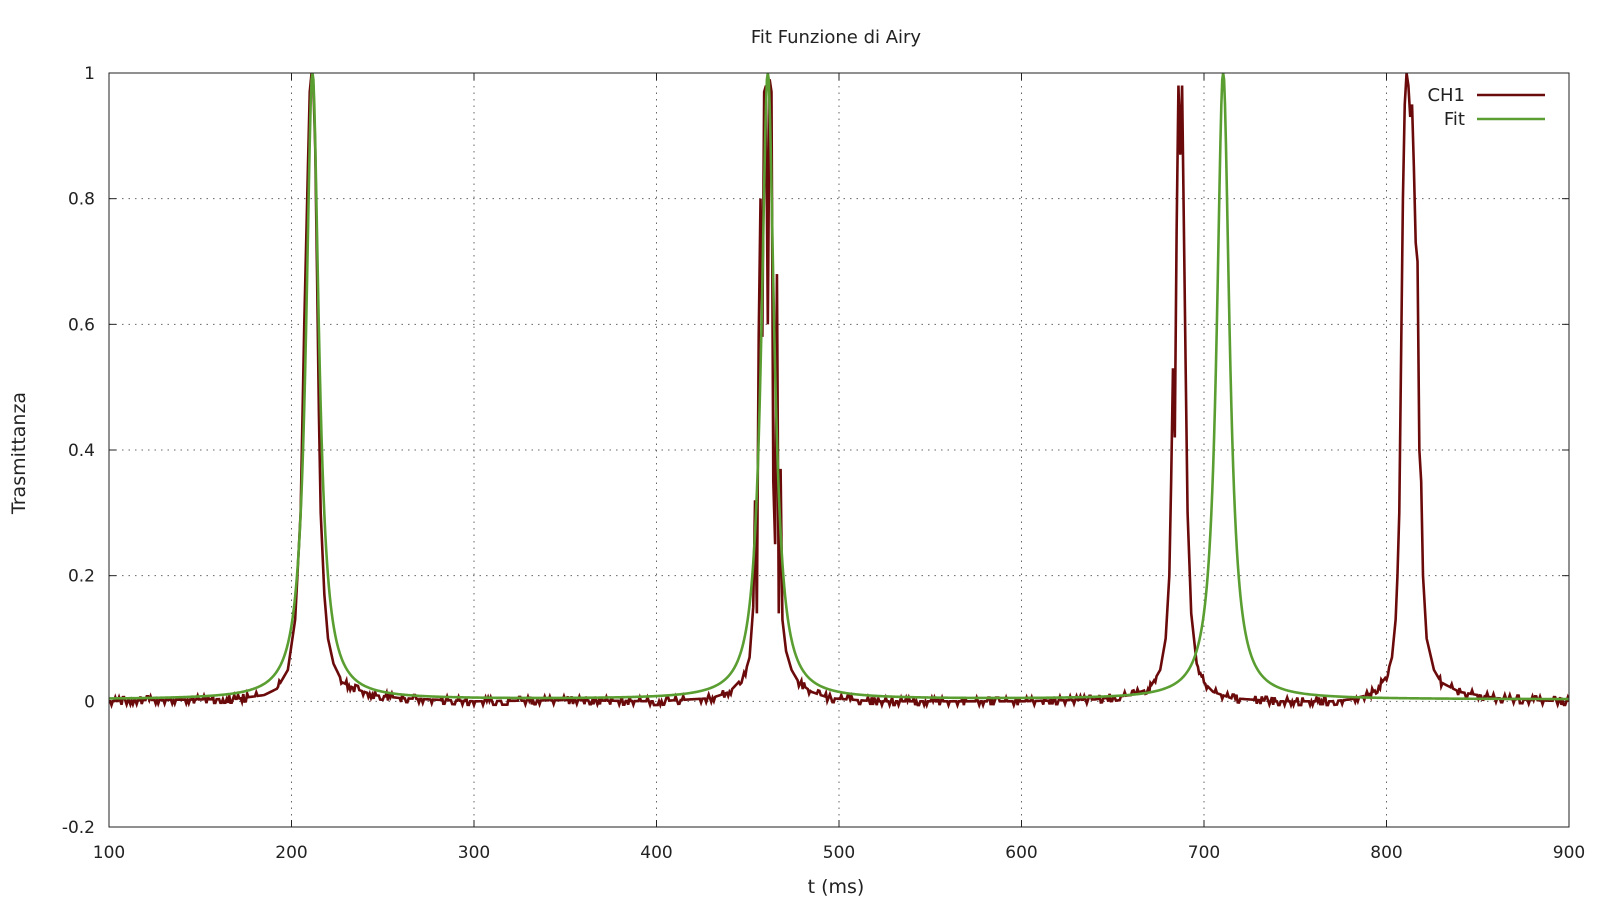  What do you see at coordinates (1446, 95) in the screenshot?
I see `legend-label: CH1` at bounding box center [1446, 95].